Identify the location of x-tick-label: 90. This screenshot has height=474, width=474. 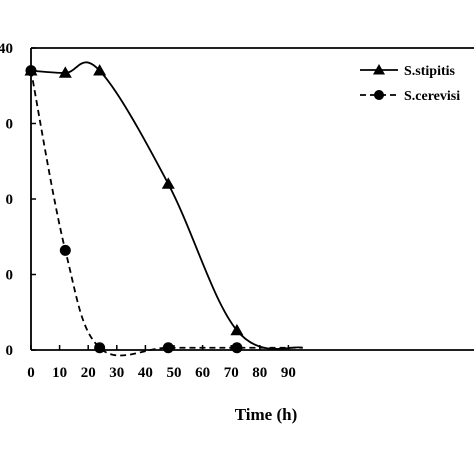
(288, 373).